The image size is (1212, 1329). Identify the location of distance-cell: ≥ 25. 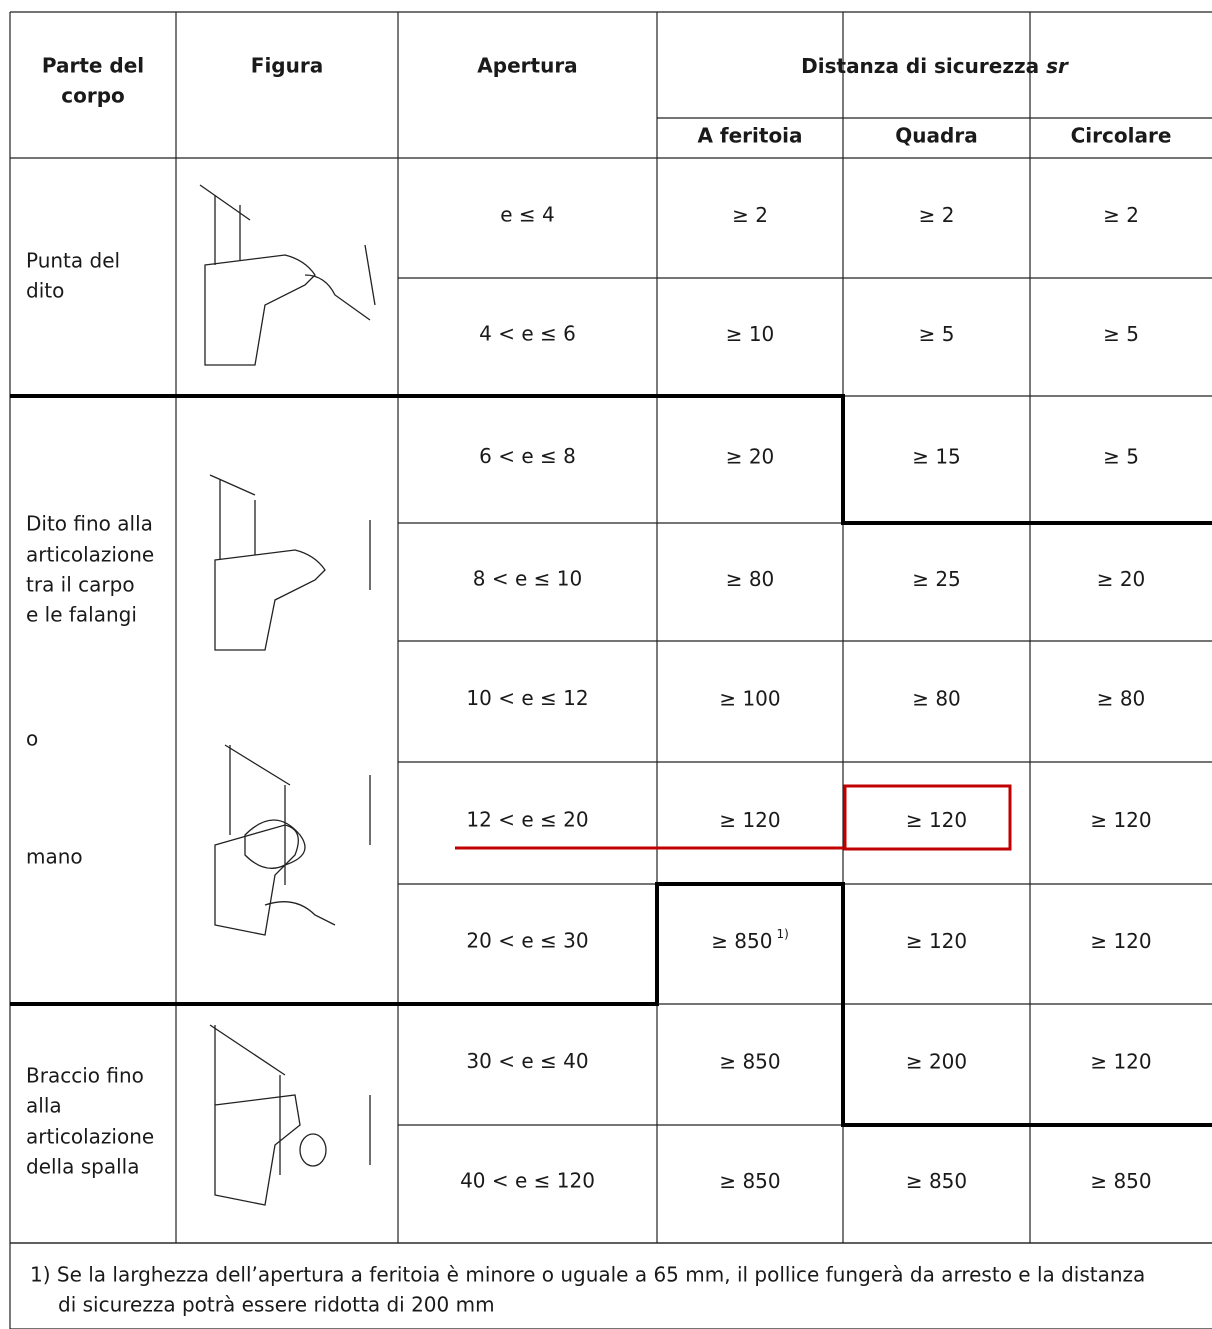
(936, 579).